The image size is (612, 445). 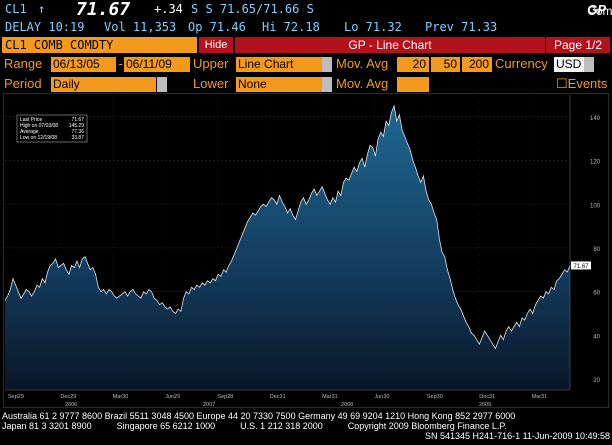 What do you see at coordinates (596, 381) in the screenshot?
I see `y-tick-label-20: 20` at bounding box center [596, 381].